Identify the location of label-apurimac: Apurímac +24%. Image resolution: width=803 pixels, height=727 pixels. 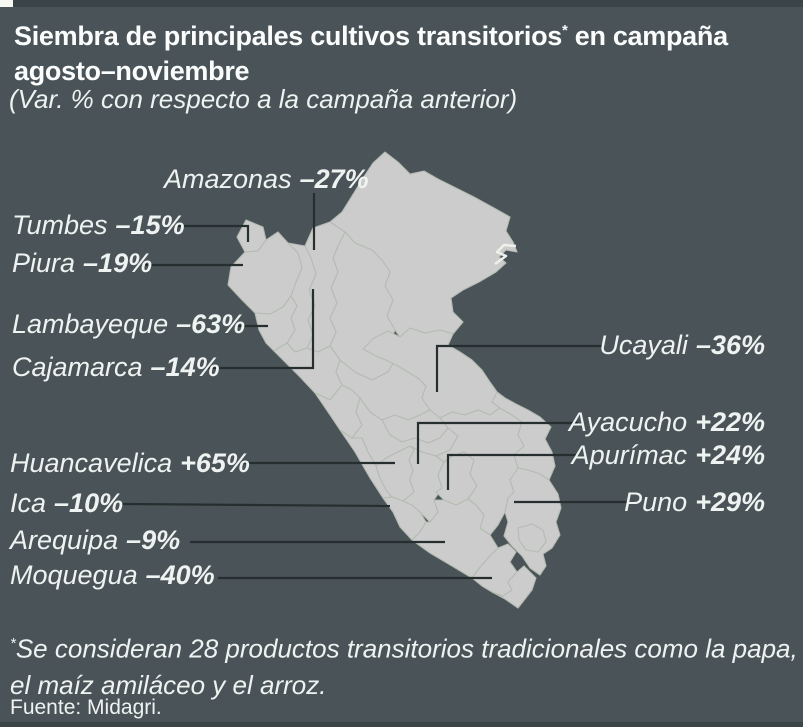
(668, 455).